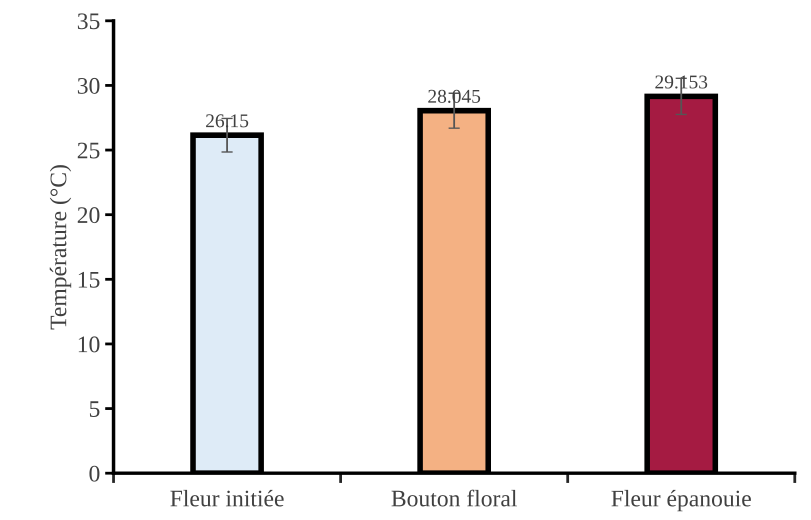 Image resolution: width=811 pixels, height=520 pixels. What do you see at coordinates (89, 280) in the screenshot?
I see `y-tick-label: 15` at bounding box center [89, 280].